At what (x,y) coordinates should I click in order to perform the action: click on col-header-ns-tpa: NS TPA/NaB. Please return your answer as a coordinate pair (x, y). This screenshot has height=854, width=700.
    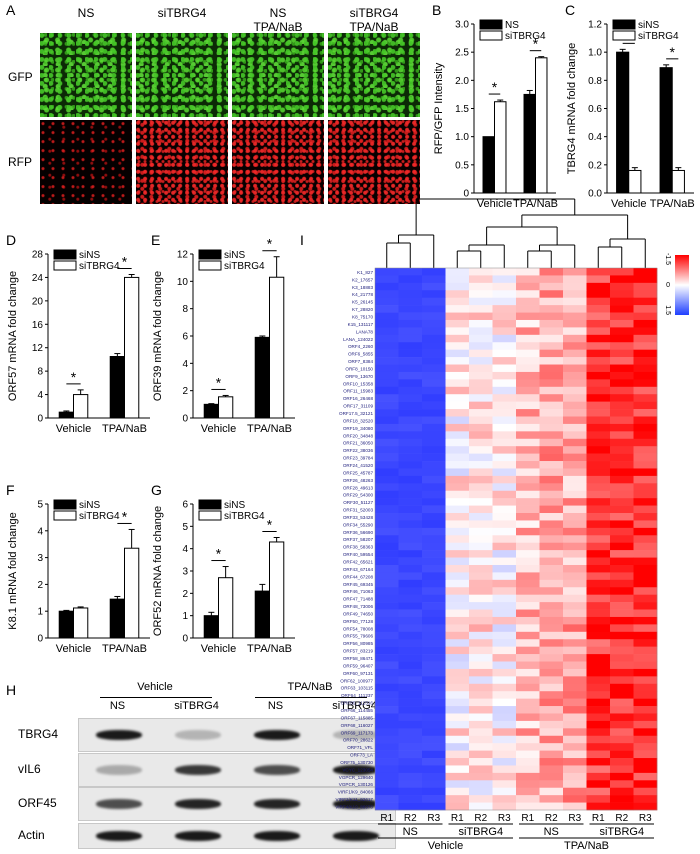
    Looking at the image, I should click on (278, 20).